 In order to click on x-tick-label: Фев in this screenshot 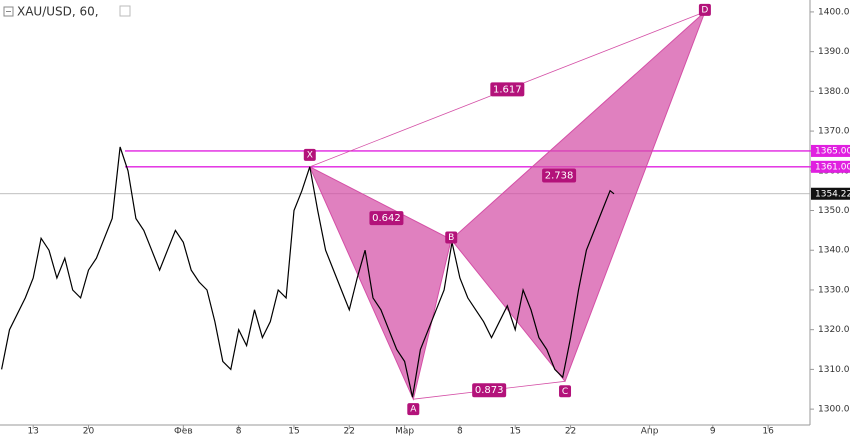, I will do `click(183, 431)`.